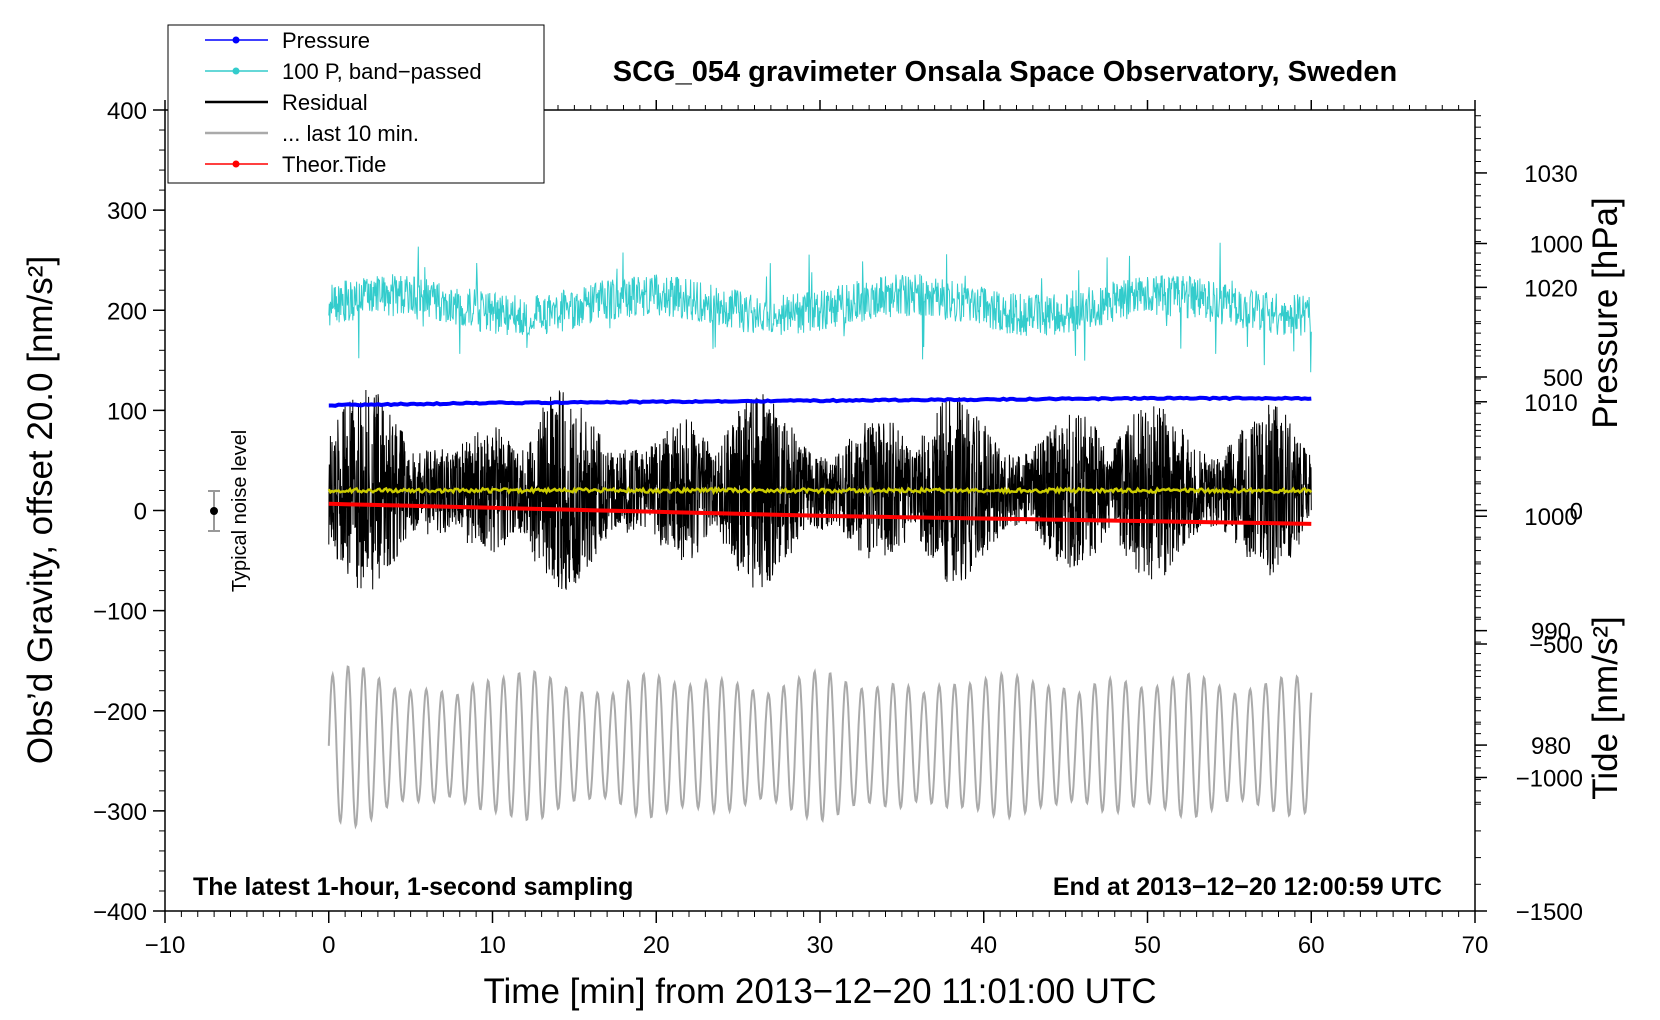  What do you see at coordinates (127, 211) in the screenshot?
I see `y-tick-label: 300` at bounding box center [127, 211].